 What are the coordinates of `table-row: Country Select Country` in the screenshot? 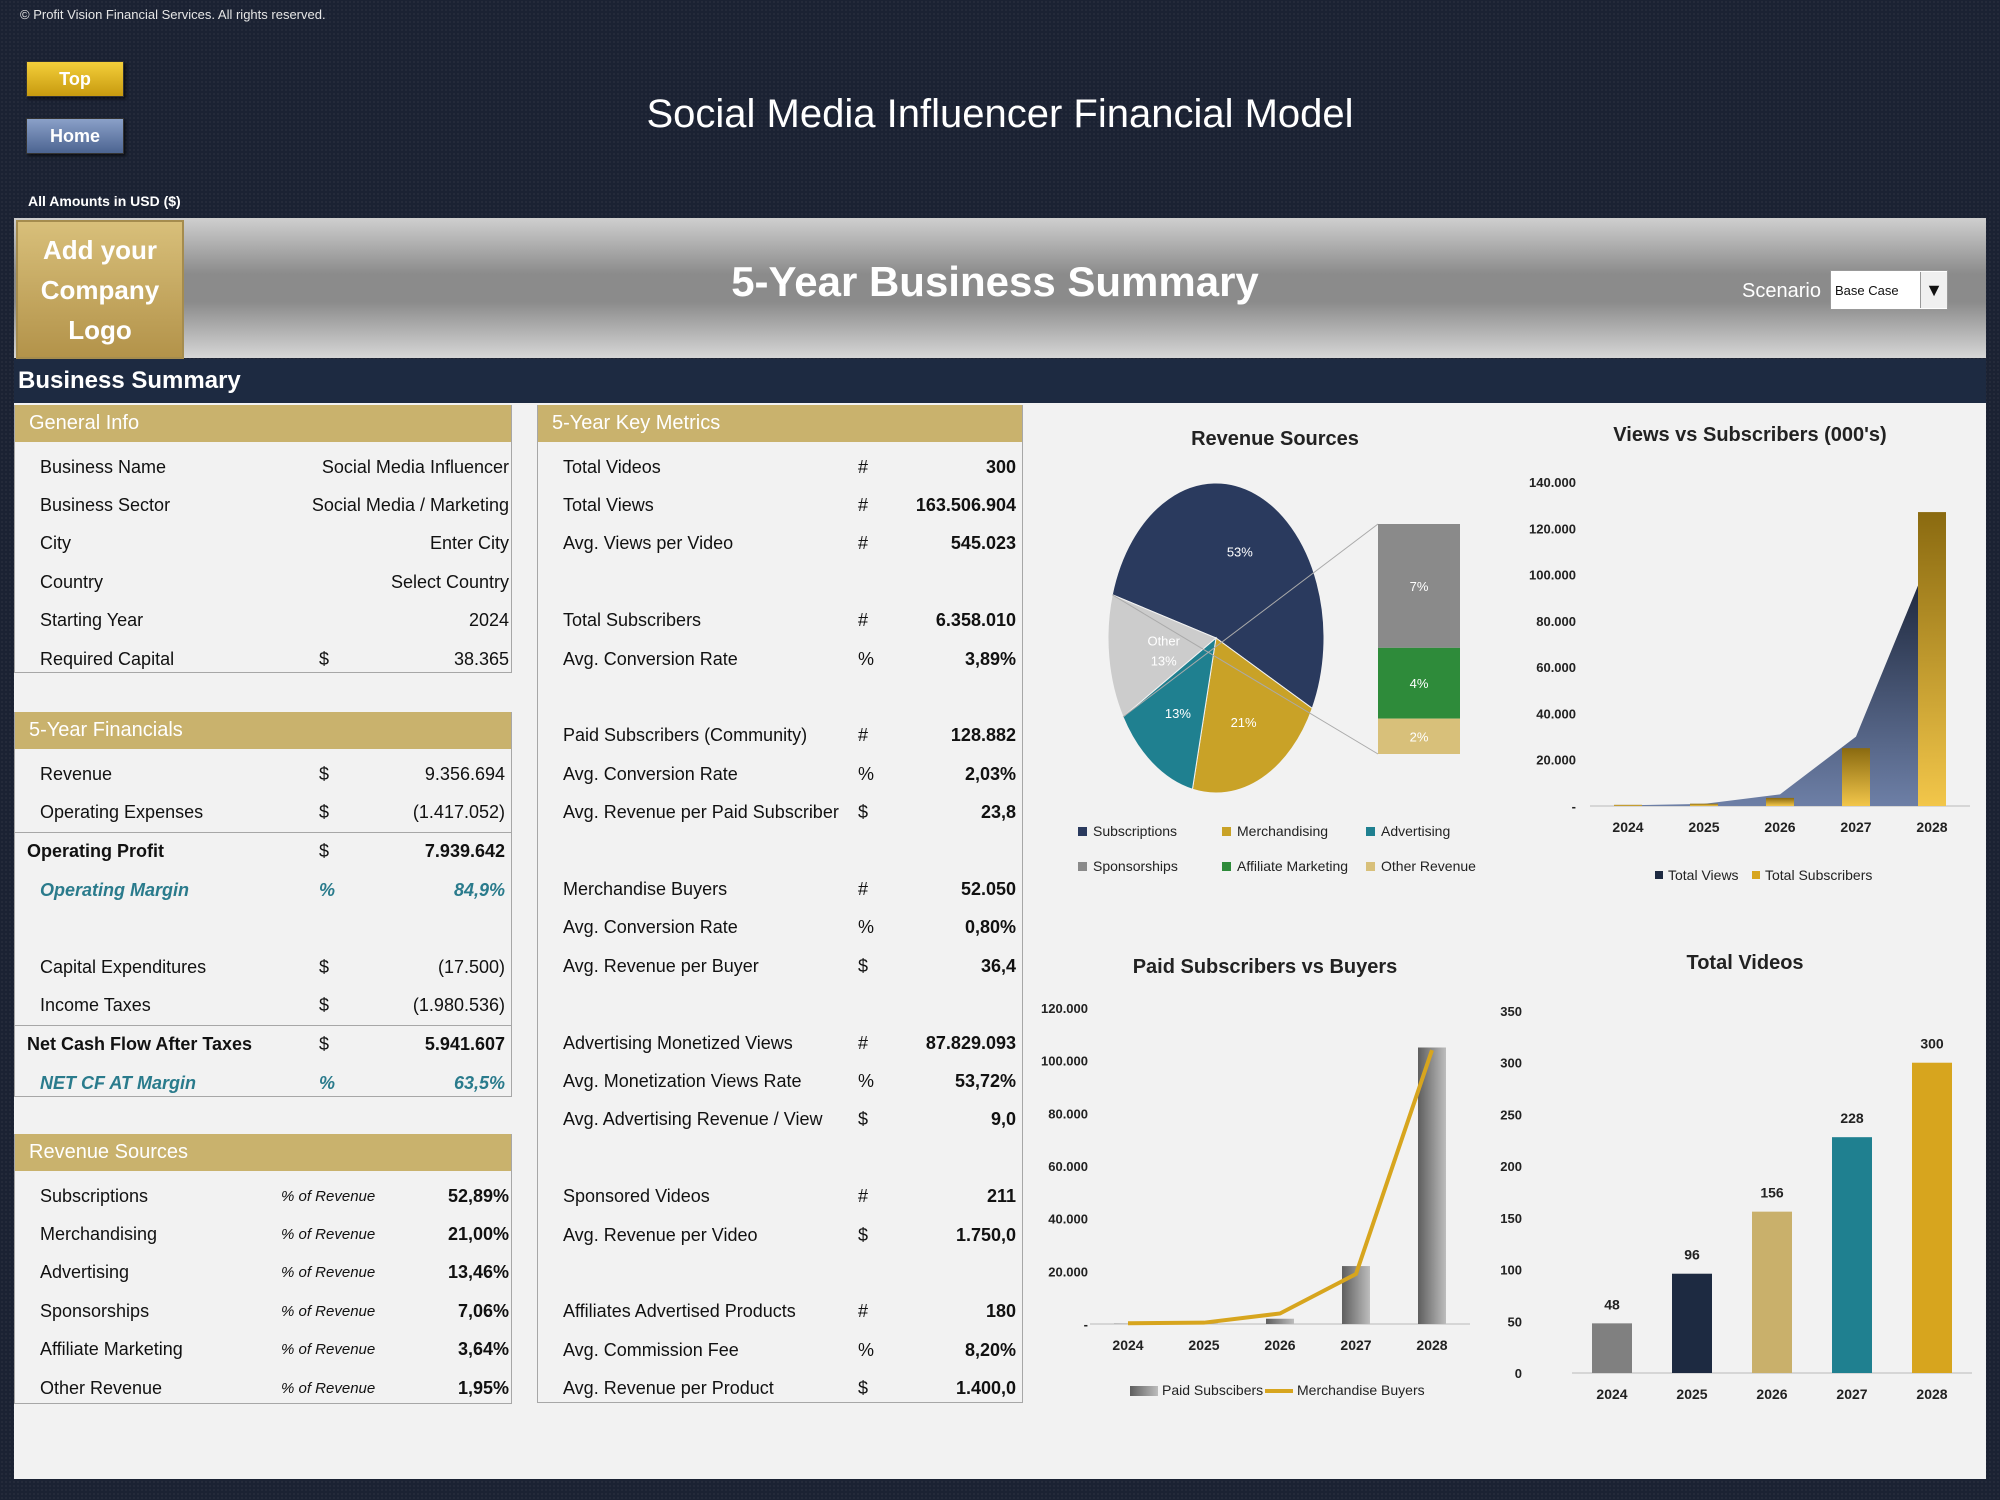 It's located at (263, 582).